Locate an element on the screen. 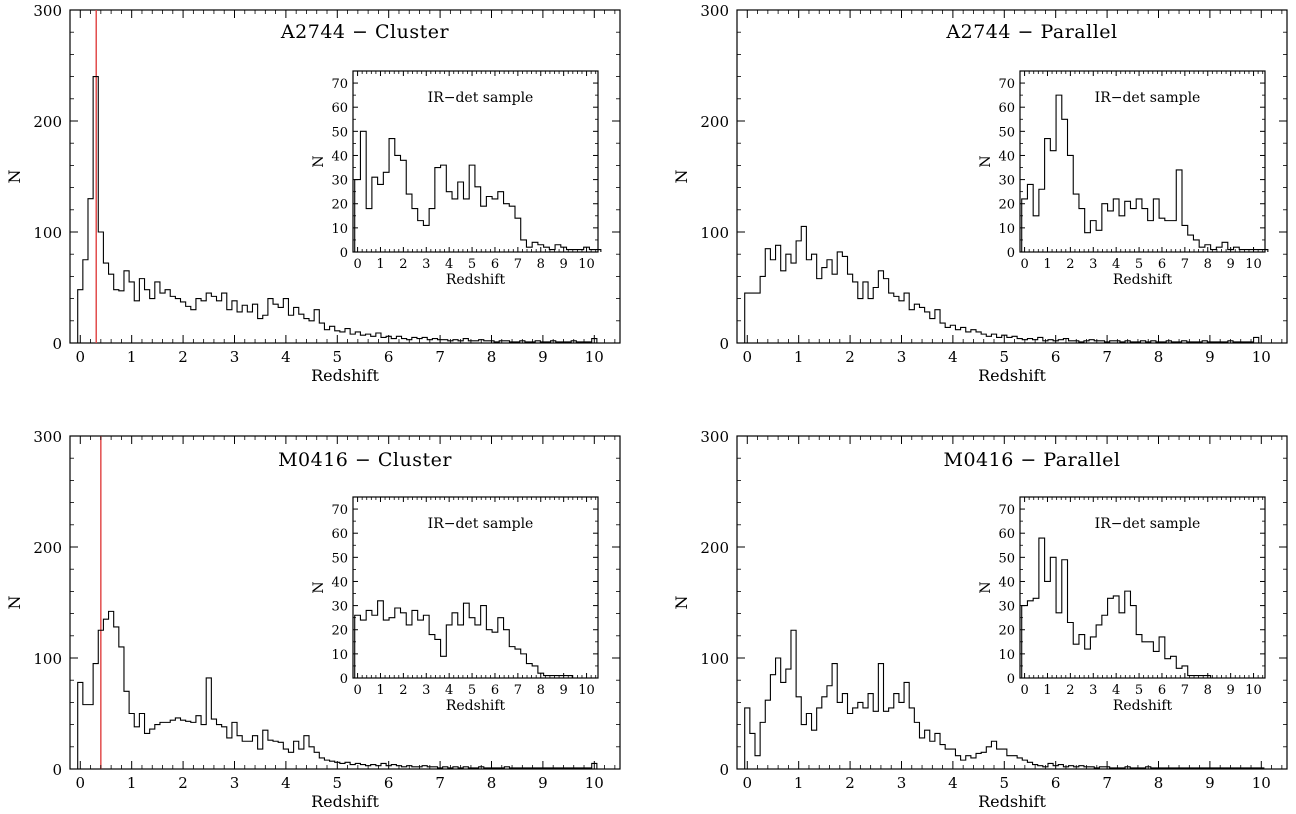 The width and height of the screenshot is (1296, 814). panel-1-inset-xtick-label: 5 is located at coordinates (472, 264).